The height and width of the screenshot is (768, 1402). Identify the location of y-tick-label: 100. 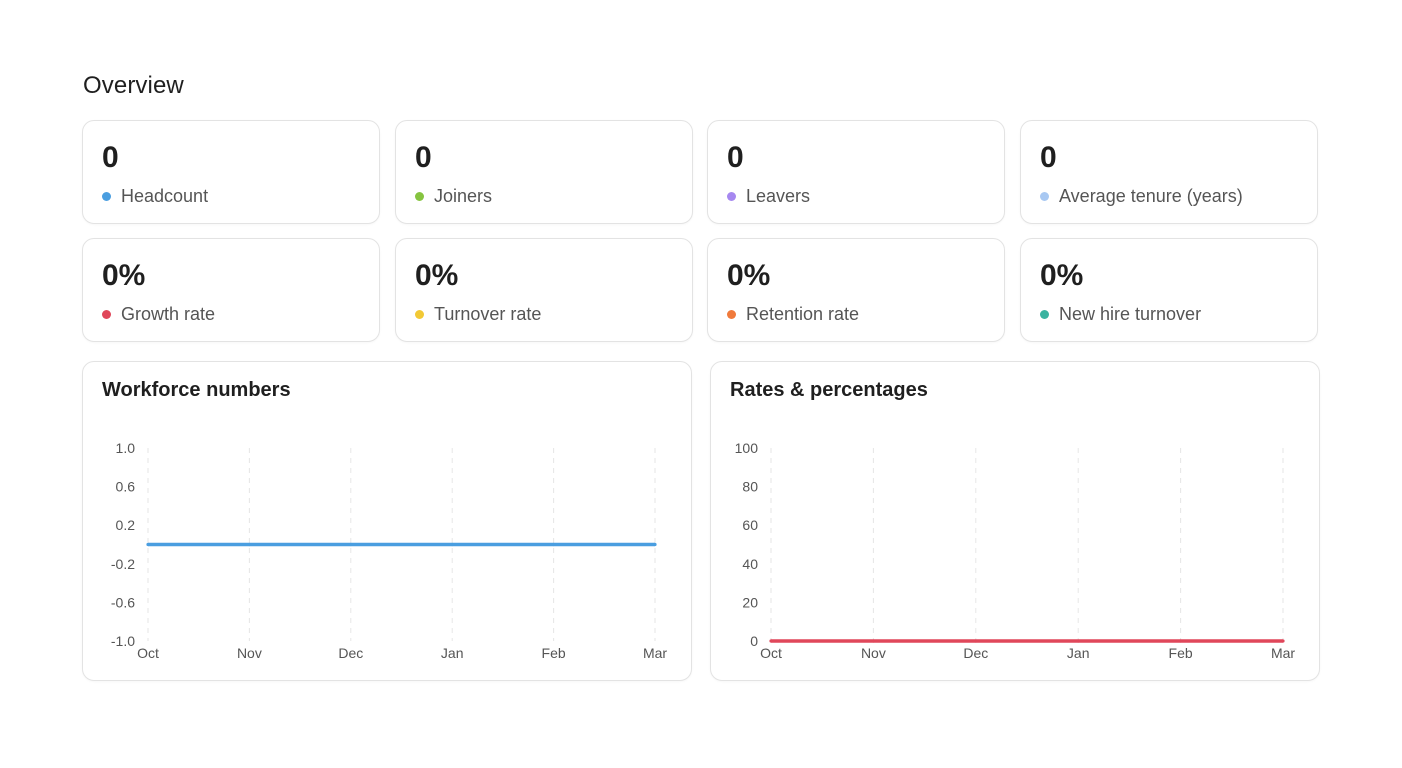
(747, 448).